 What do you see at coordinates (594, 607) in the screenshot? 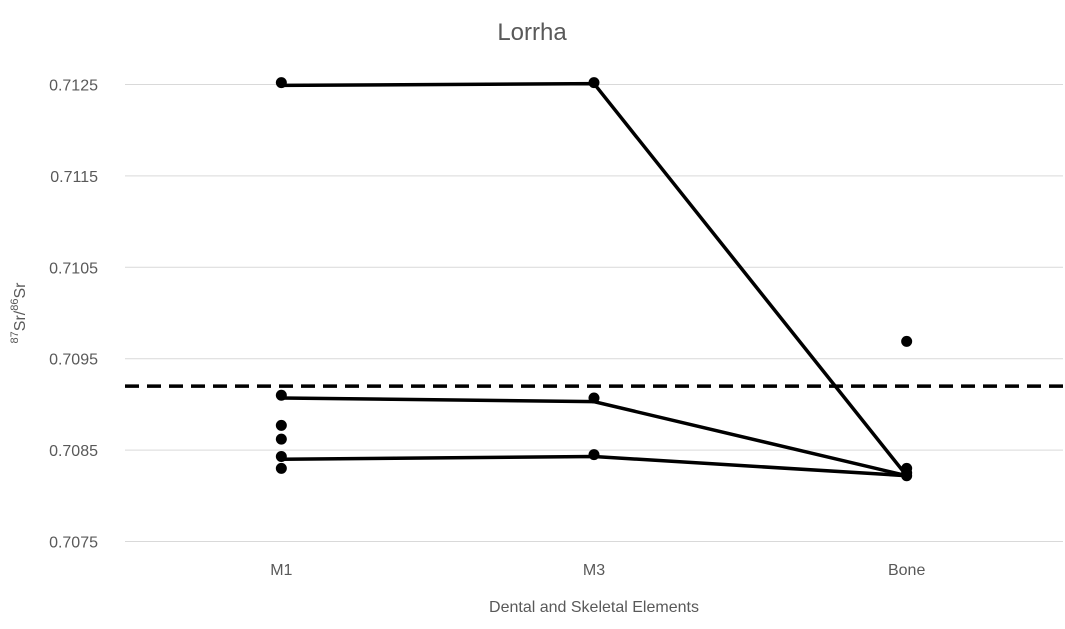
I see `x-axis-label: Dental and Skeletal Elements` at bounding box center [594, 607].